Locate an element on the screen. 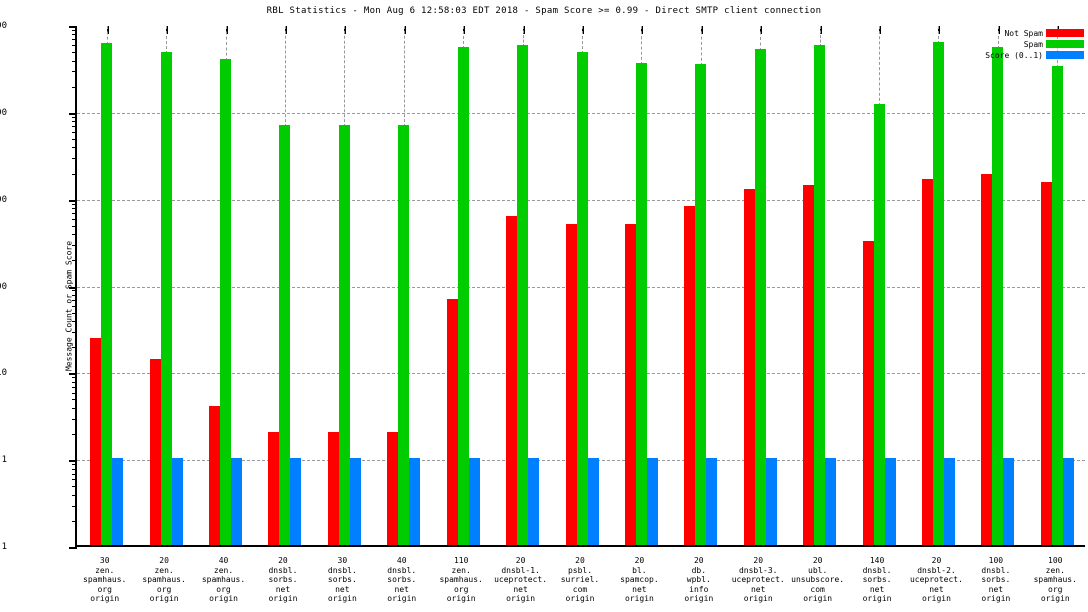 This screenshot has height=612, width=1088. legend-label: Not Spam is located at coordinates (1023, 33).